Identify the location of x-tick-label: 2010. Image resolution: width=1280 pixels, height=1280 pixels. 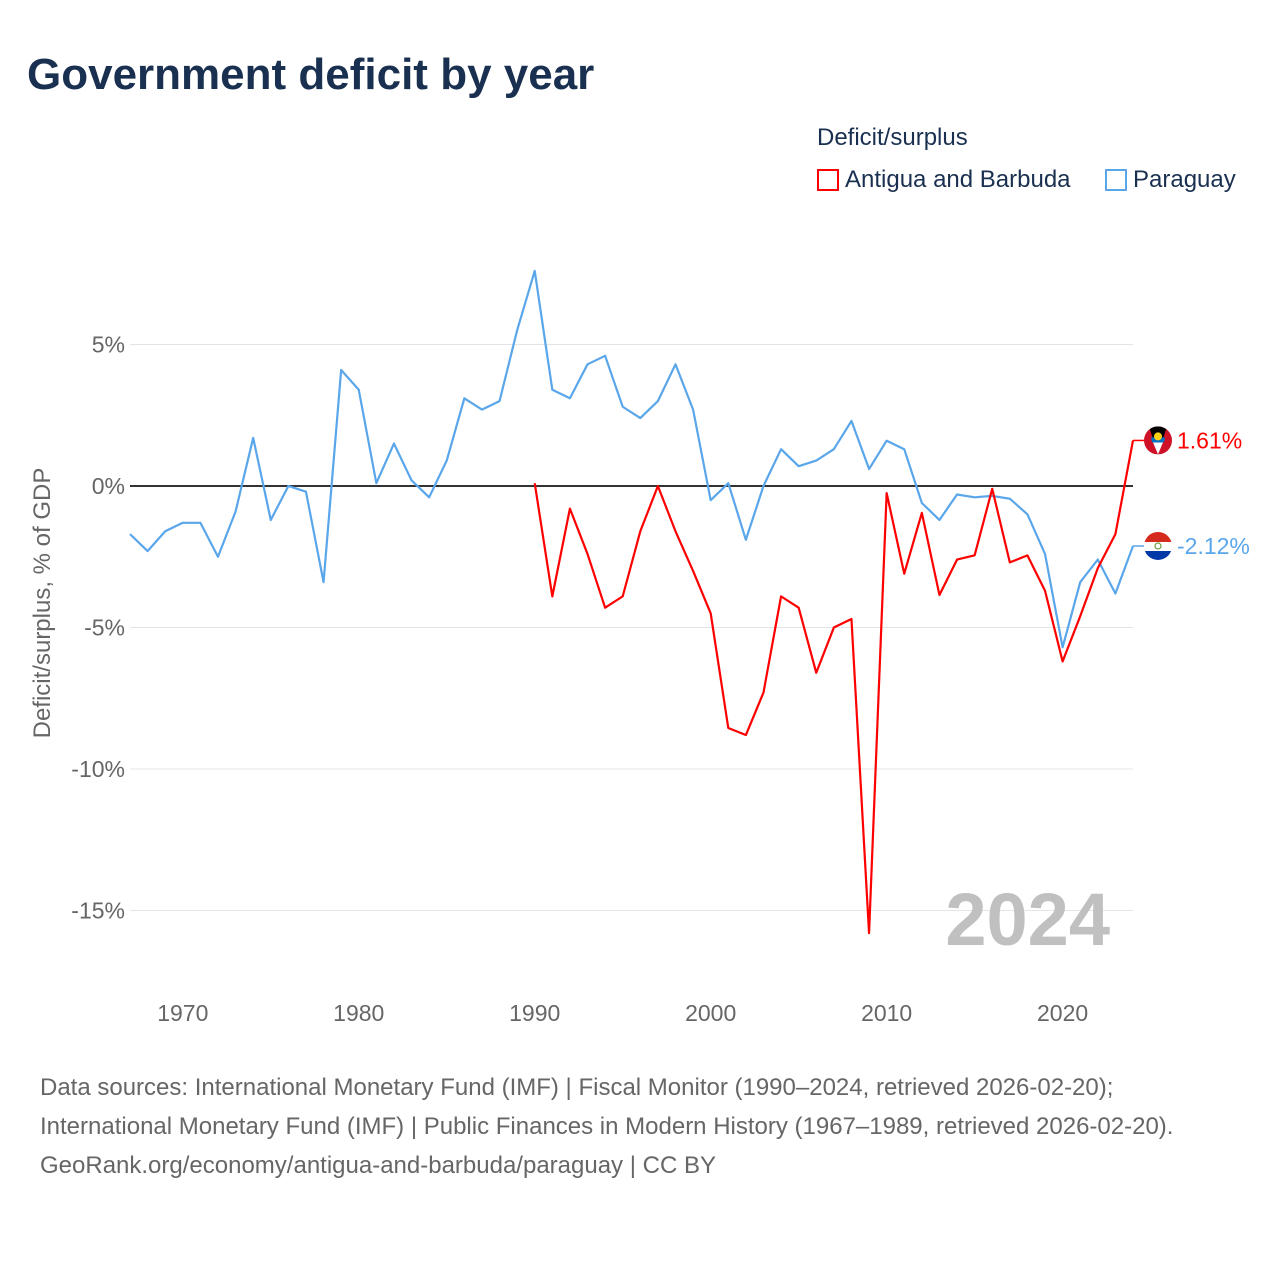
(886, 1013).